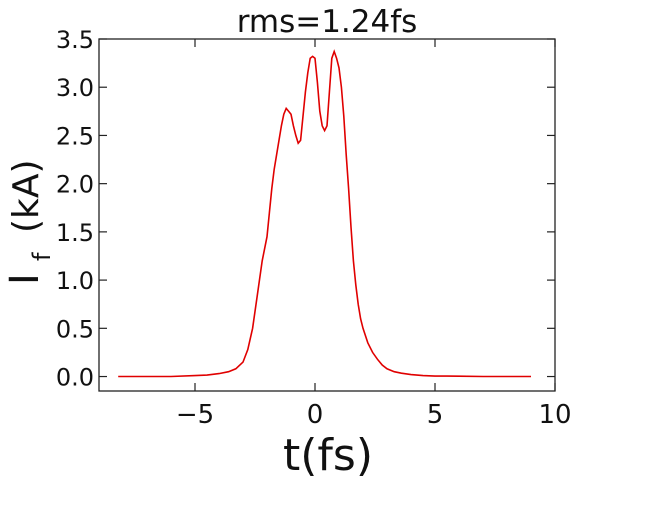  I want to click on y-axis-label: I f (kA), so click(29, 222).